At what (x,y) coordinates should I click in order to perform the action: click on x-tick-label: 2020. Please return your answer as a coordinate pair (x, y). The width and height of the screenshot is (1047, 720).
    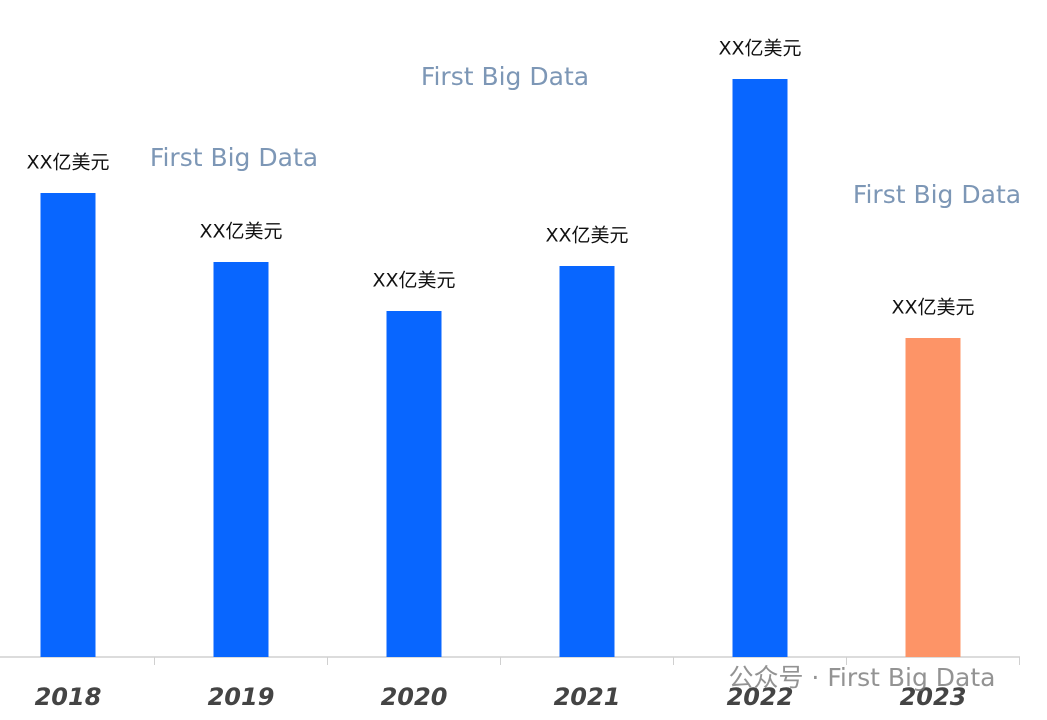
    Looking at the image, I should click on (414, 697).